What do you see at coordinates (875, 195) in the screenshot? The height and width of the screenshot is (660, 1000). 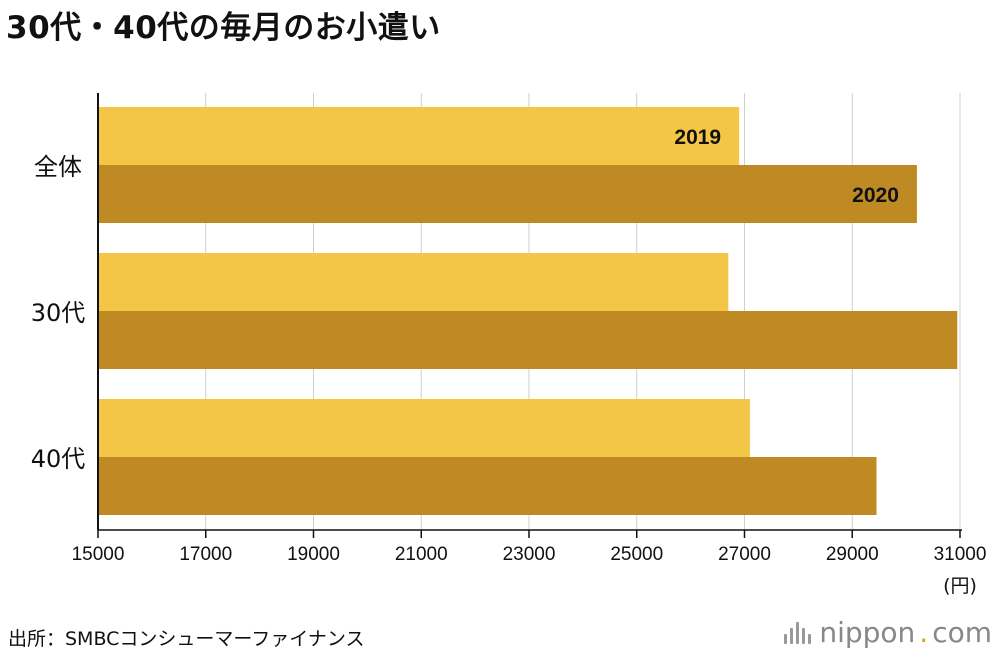 I see `series-label: 2020` at bounding box center [875, 195].